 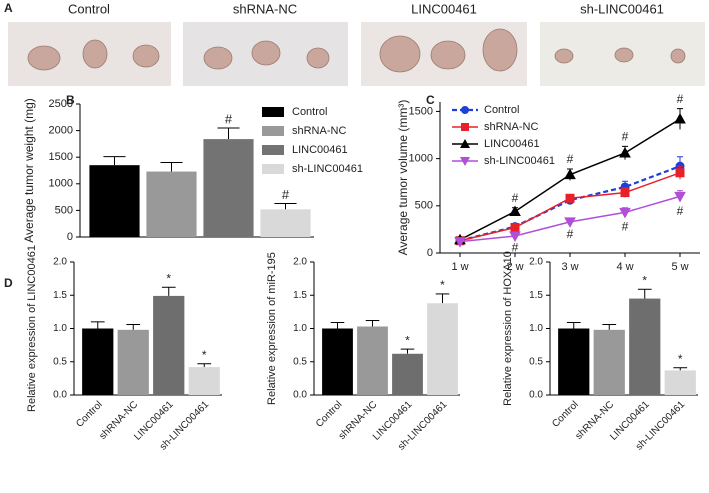 What do you see at coordinates (624, 267) in the screenshot?
I see `x-tick-label: 4 w` at bounding box center [624, 267].